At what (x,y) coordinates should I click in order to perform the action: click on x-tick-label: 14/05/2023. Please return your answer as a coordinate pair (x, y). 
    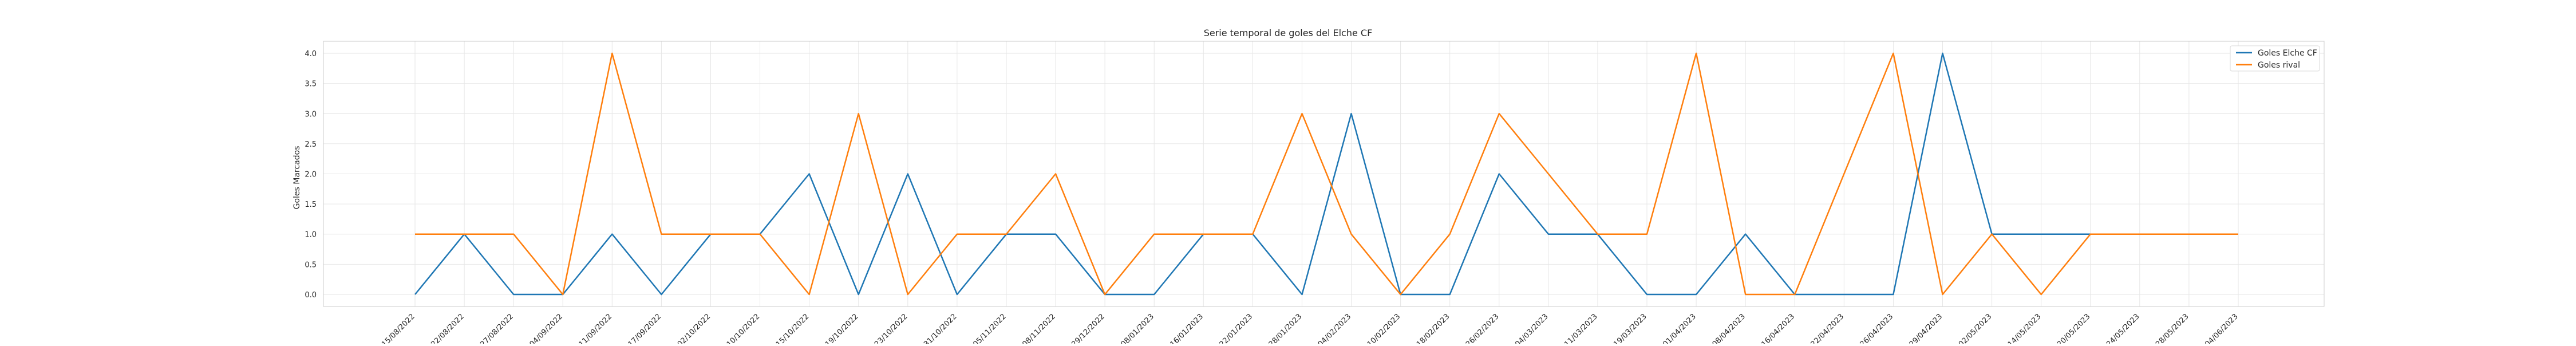
    Looking at the image, I should click on (2024, 328).